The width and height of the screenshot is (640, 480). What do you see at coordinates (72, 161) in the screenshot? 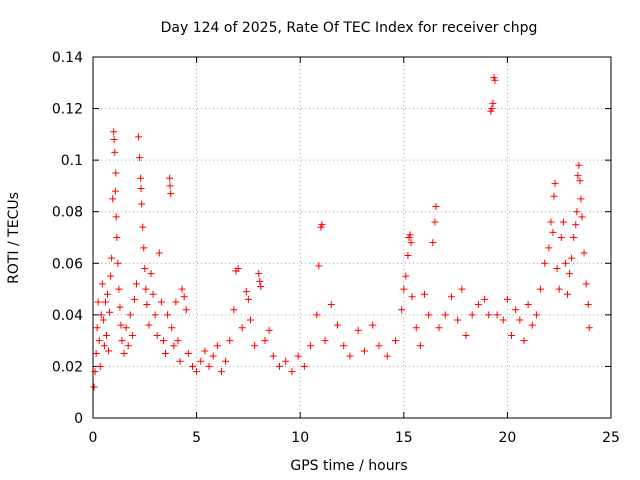
I see `y-tick-label: 0.1` at bounding box center [72, 161].